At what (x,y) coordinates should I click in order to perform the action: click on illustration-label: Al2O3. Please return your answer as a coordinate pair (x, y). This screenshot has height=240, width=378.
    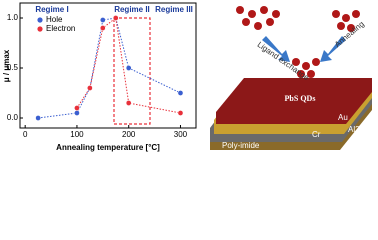
    Looking at the image, I should click on (359, 129).